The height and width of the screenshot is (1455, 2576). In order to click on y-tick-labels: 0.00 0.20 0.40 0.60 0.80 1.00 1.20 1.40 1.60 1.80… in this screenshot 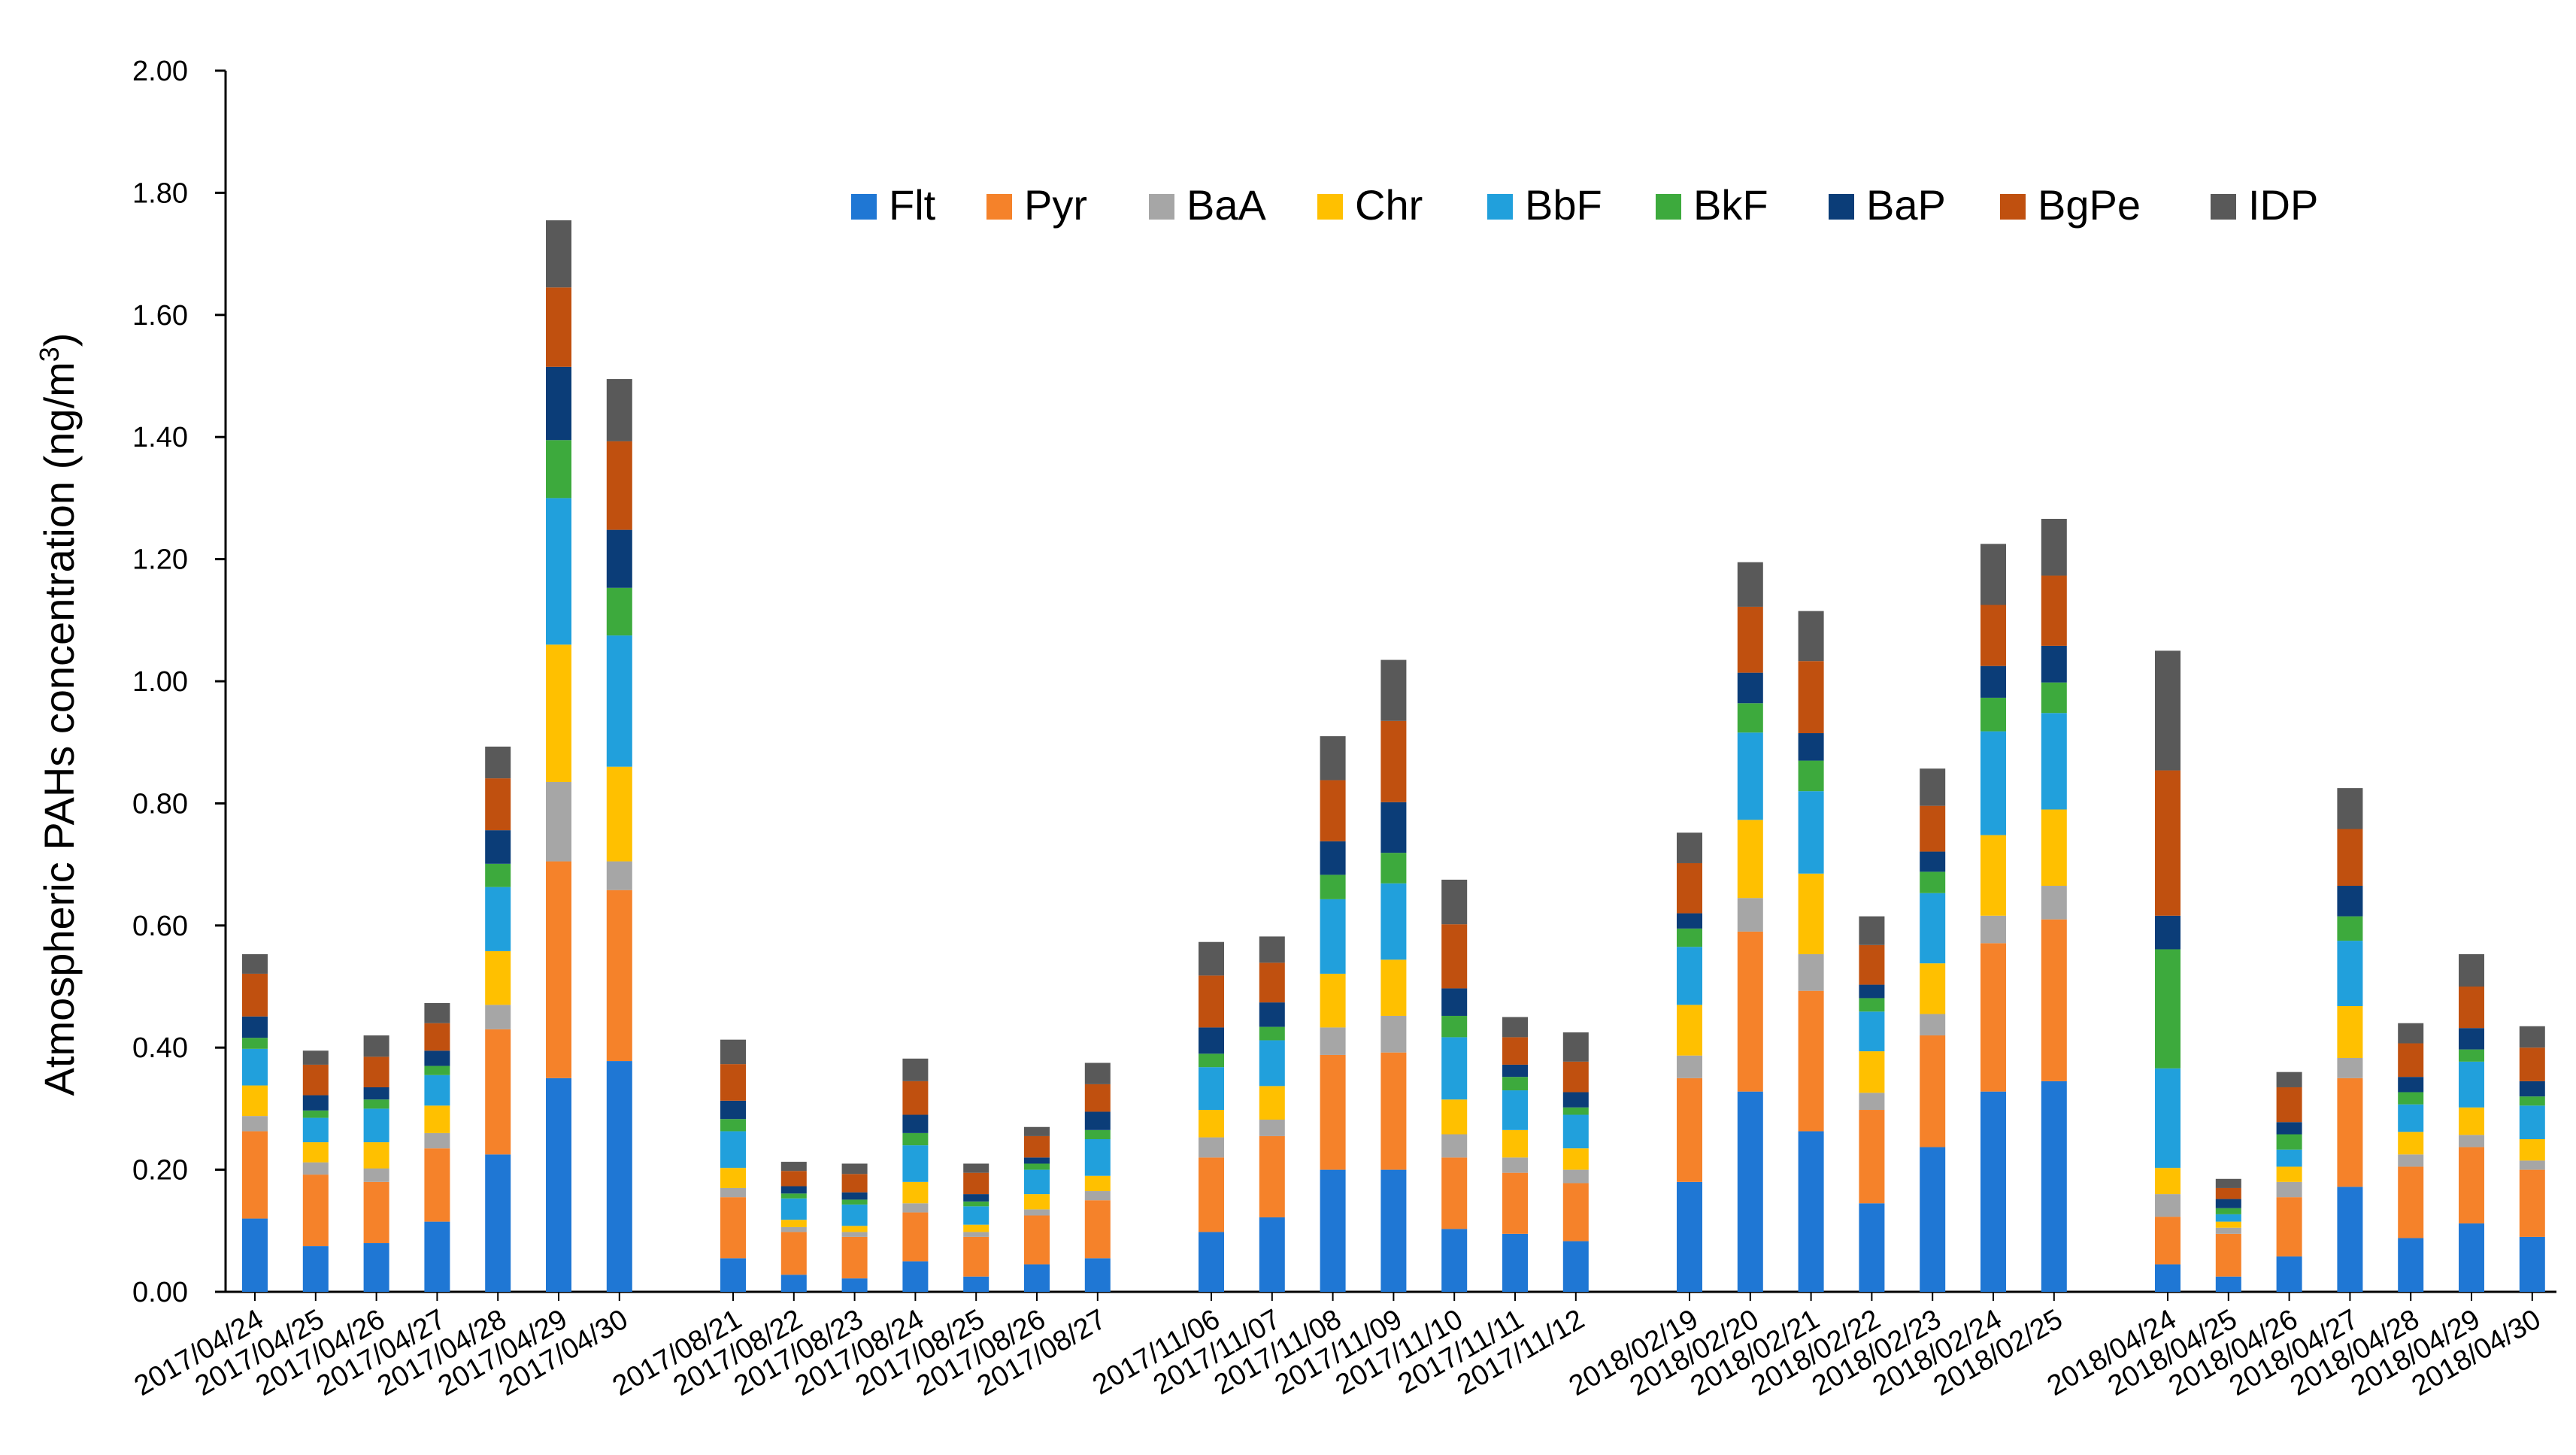, I will do `click(160, 682)`.